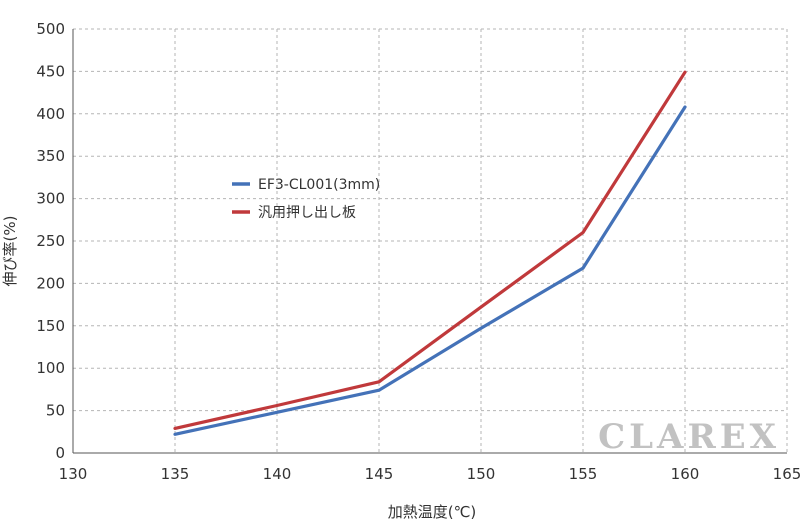  Describe the element at coordinates (319, 185) in the screenshot. I see `legend-label-1: EF3-CL001(3mm)` at that location.